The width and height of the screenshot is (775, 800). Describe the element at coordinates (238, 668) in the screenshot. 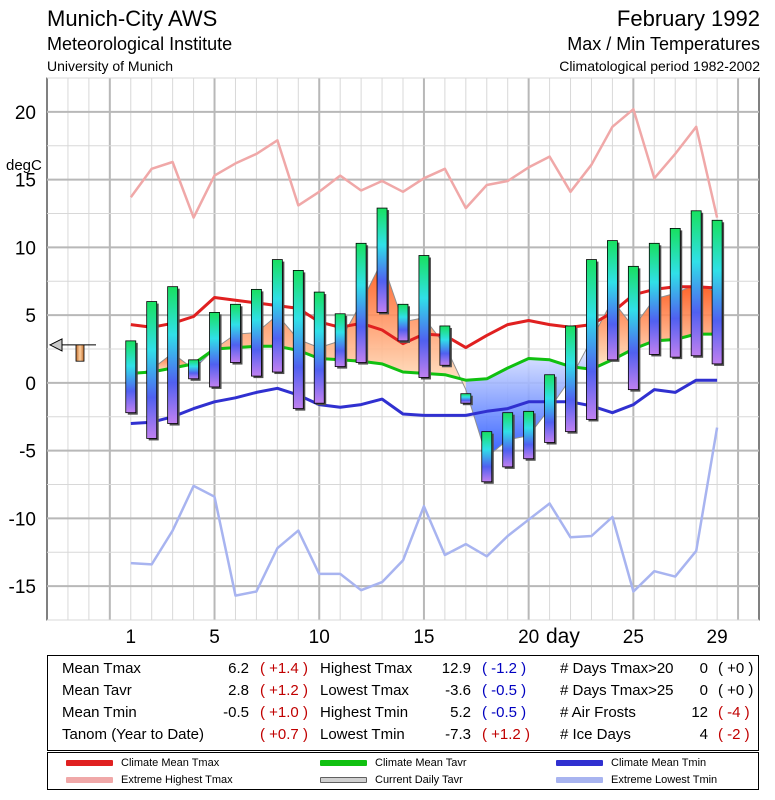

I see `stat-value: 6.2` at that location.